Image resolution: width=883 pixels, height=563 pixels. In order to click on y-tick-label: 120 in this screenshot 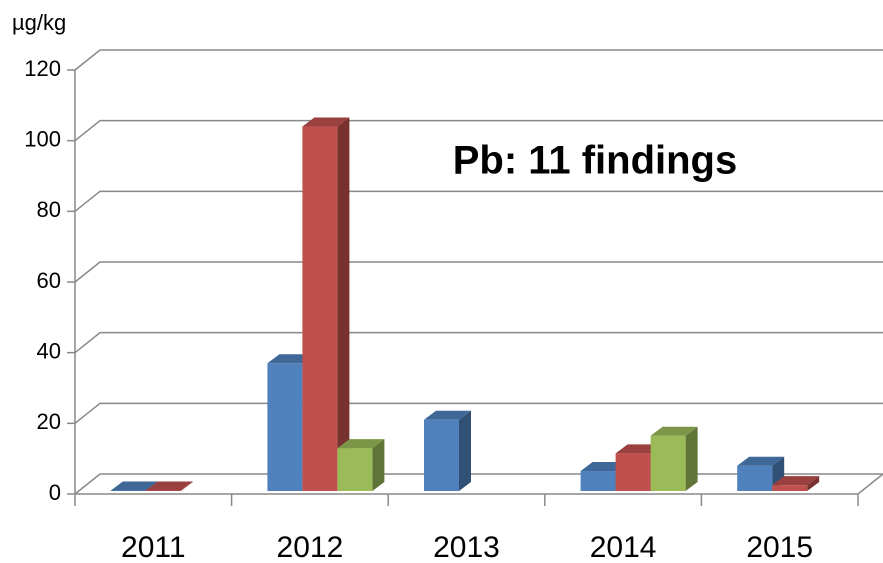, I will do `click(42, 68)`.